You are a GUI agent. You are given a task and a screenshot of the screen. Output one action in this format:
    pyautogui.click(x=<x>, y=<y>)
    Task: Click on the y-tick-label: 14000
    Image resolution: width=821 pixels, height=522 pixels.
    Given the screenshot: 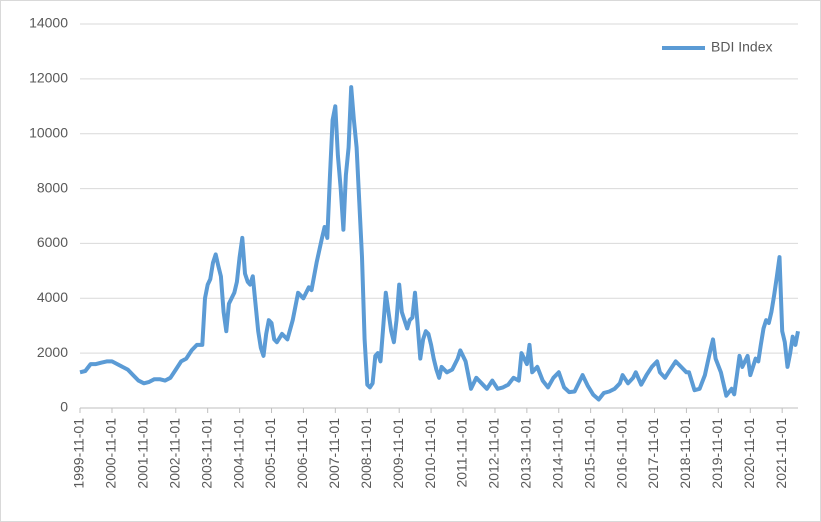 What is the action you would take?
    pyautogui.click(x=48, y=23)
    